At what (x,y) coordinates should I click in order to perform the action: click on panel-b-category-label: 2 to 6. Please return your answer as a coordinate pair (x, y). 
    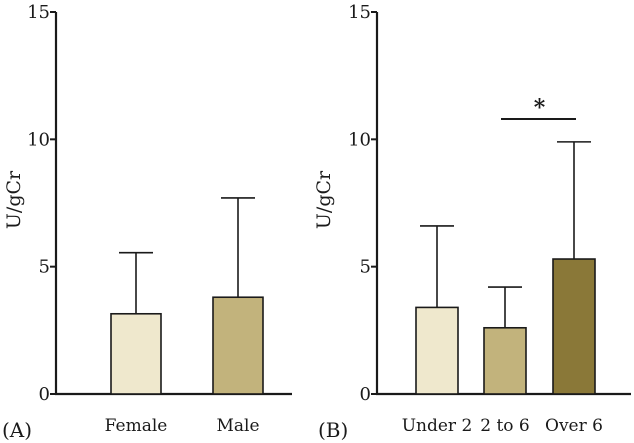
    Looking at the image, I should click on (505, 426).